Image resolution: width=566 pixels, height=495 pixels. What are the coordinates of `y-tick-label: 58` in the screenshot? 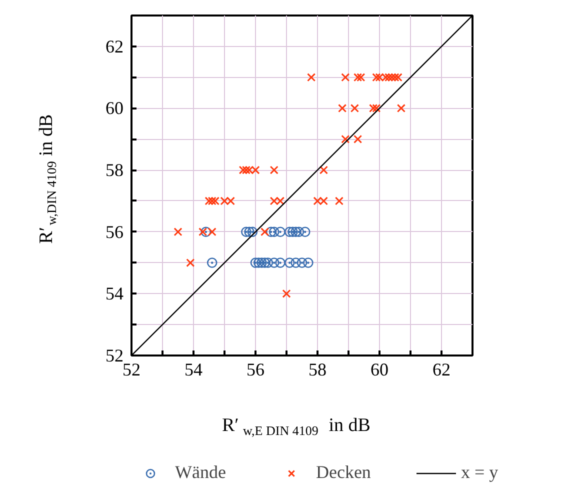 It's located at (115, 170).